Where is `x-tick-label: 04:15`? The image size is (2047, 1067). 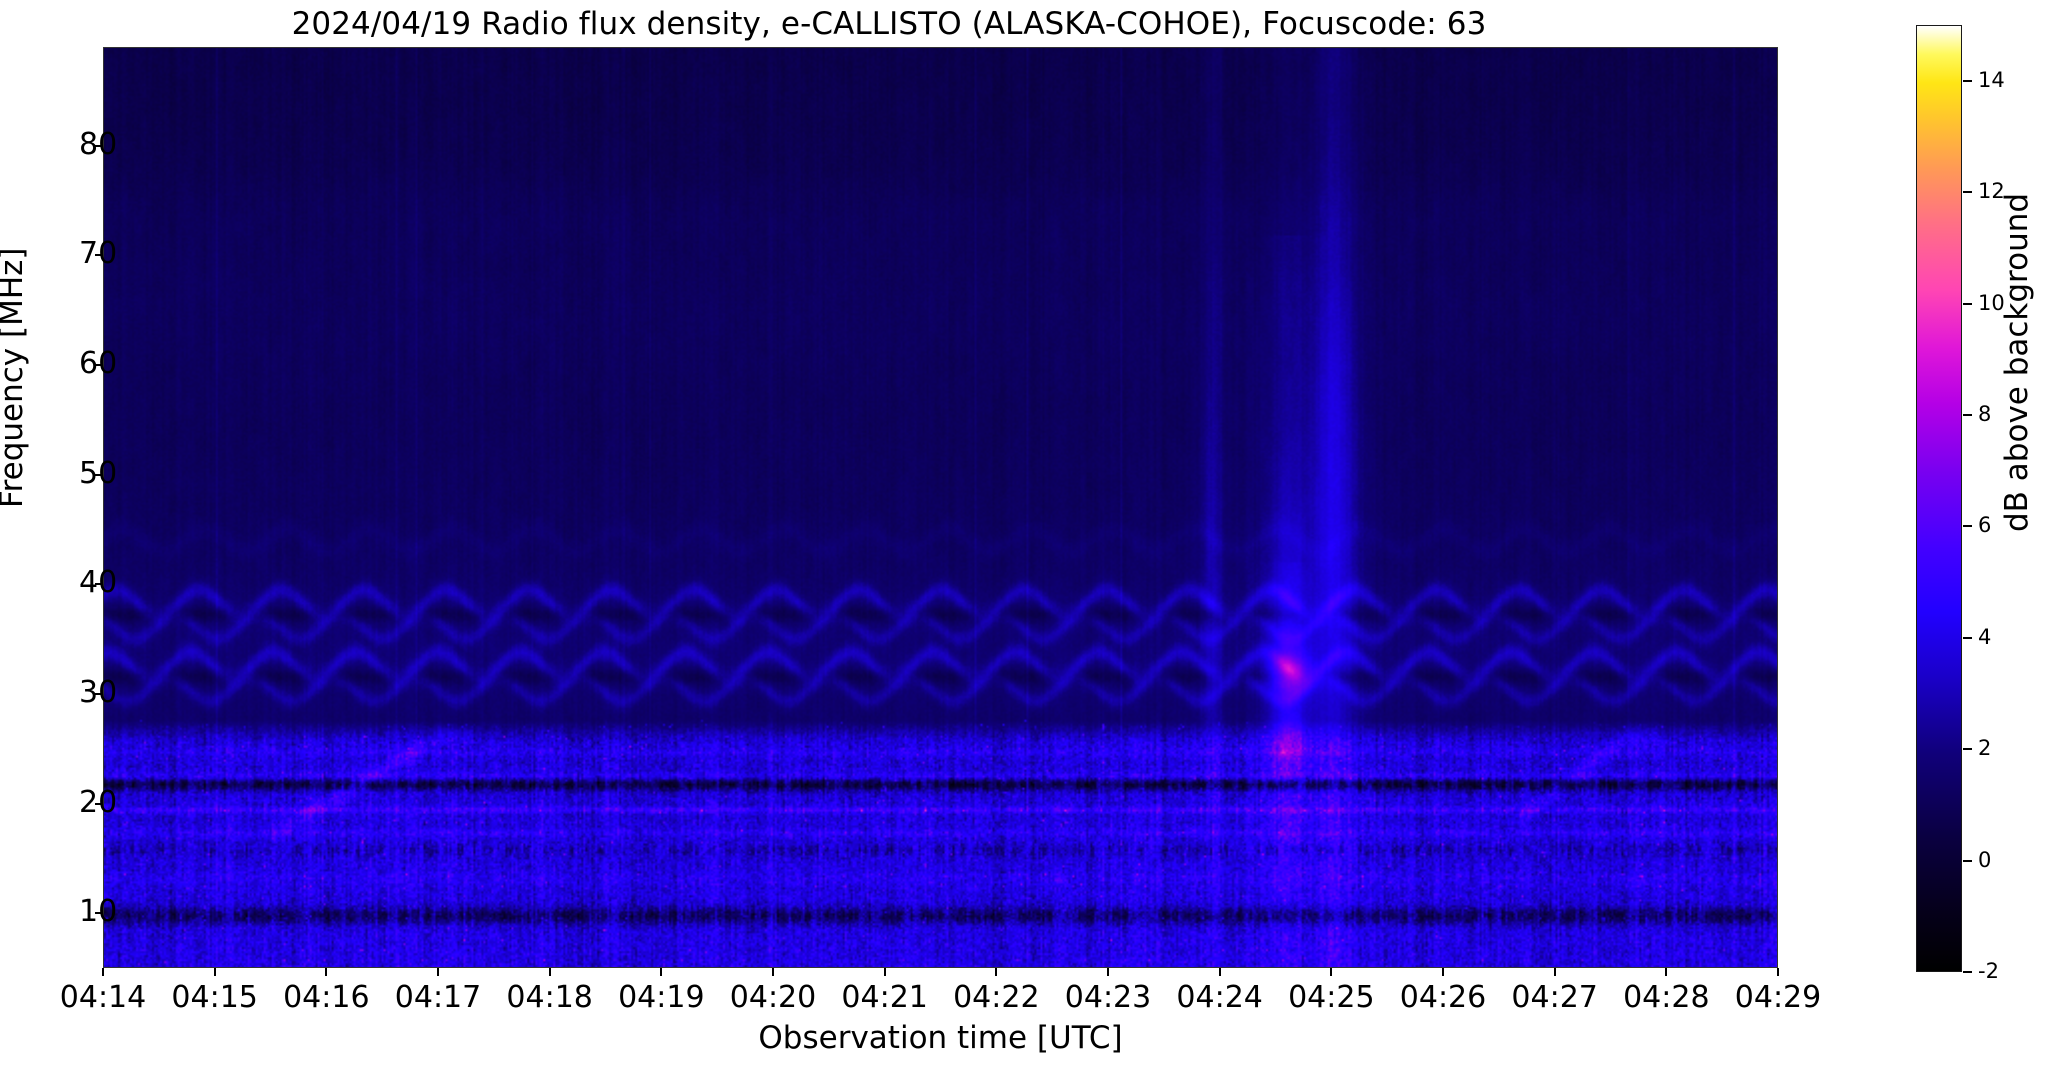
x-tick-label: 04:15 is located at coordinates (214, 997).